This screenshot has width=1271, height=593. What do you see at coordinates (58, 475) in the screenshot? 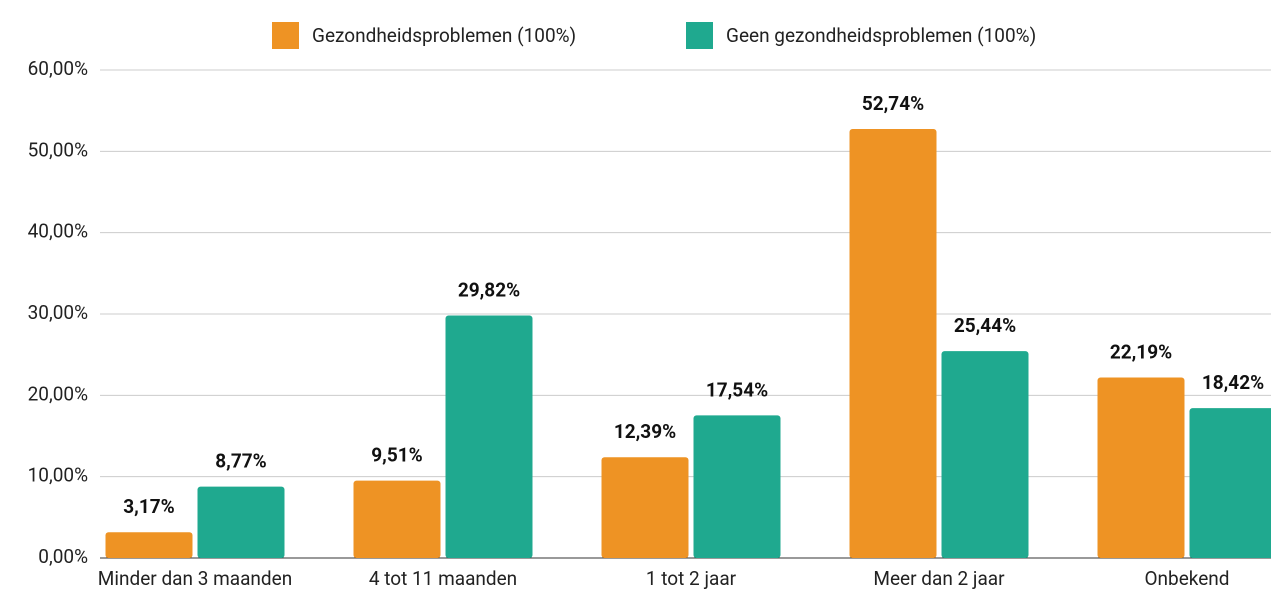
I see `y-tick-label: 10,00%` at bounding box center [58, 475].